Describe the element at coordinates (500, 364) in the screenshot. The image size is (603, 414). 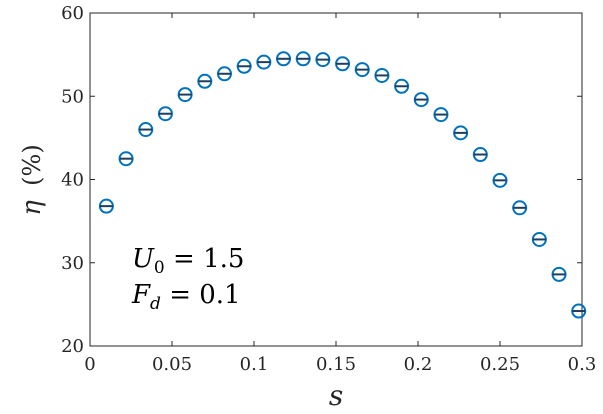
I see `x-tick-label: 0.25` at that location.